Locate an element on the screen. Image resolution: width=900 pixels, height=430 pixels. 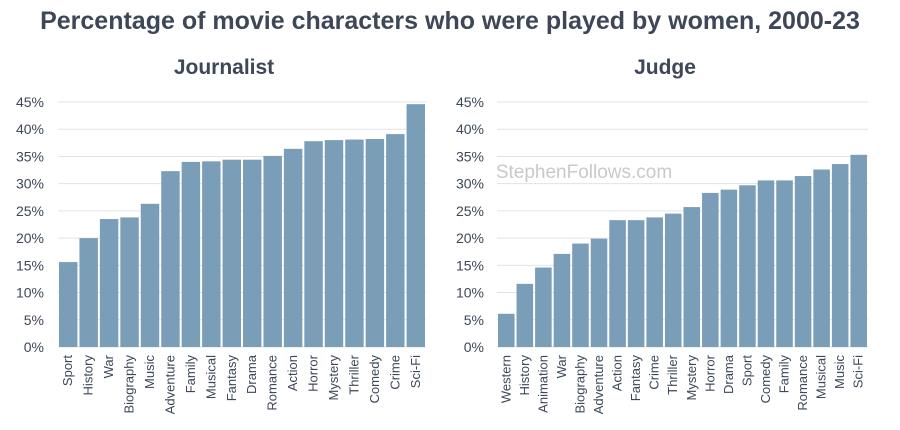
judge-category-label: Crime is located at coordinates (654, 372).